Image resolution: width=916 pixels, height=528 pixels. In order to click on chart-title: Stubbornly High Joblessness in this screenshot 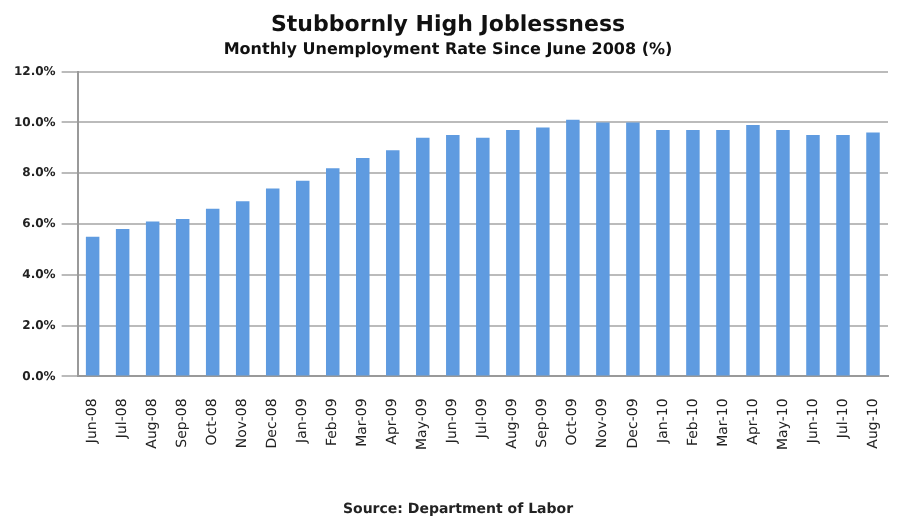, I will do `click(448, 23)`.